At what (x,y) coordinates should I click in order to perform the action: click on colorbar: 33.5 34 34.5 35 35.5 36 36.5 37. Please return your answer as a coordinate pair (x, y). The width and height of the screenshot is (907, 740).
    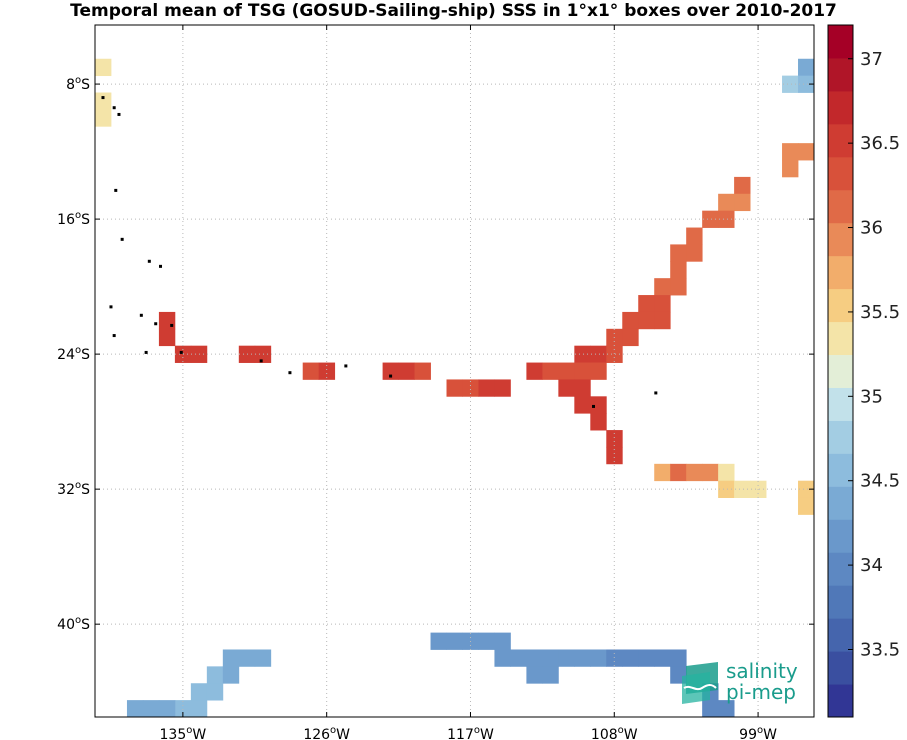
    Looking at the image, I should click on (863, 371).